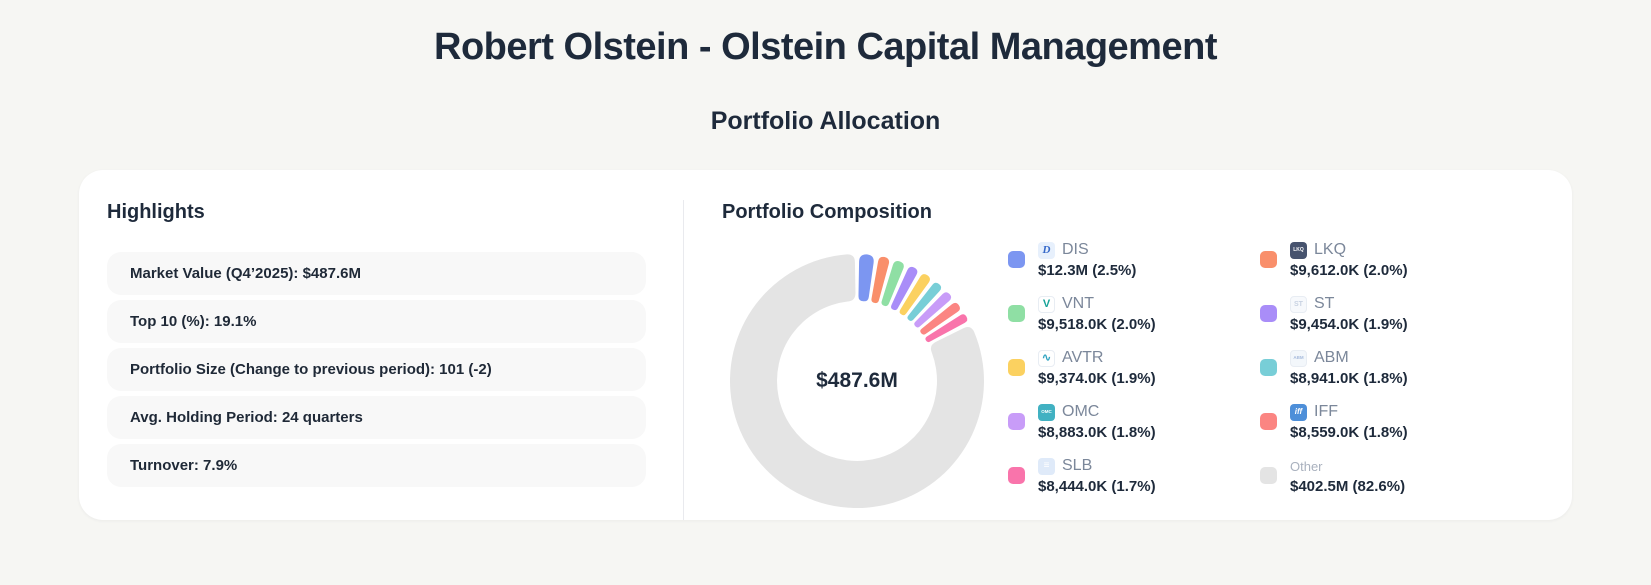 Image resolution: width=1651 pixels, height=585 pixels. Describe the element at coordinates (184, 465) in the screenshot. I see `highlight-item-text: Turnover: 7.9%` at that location.